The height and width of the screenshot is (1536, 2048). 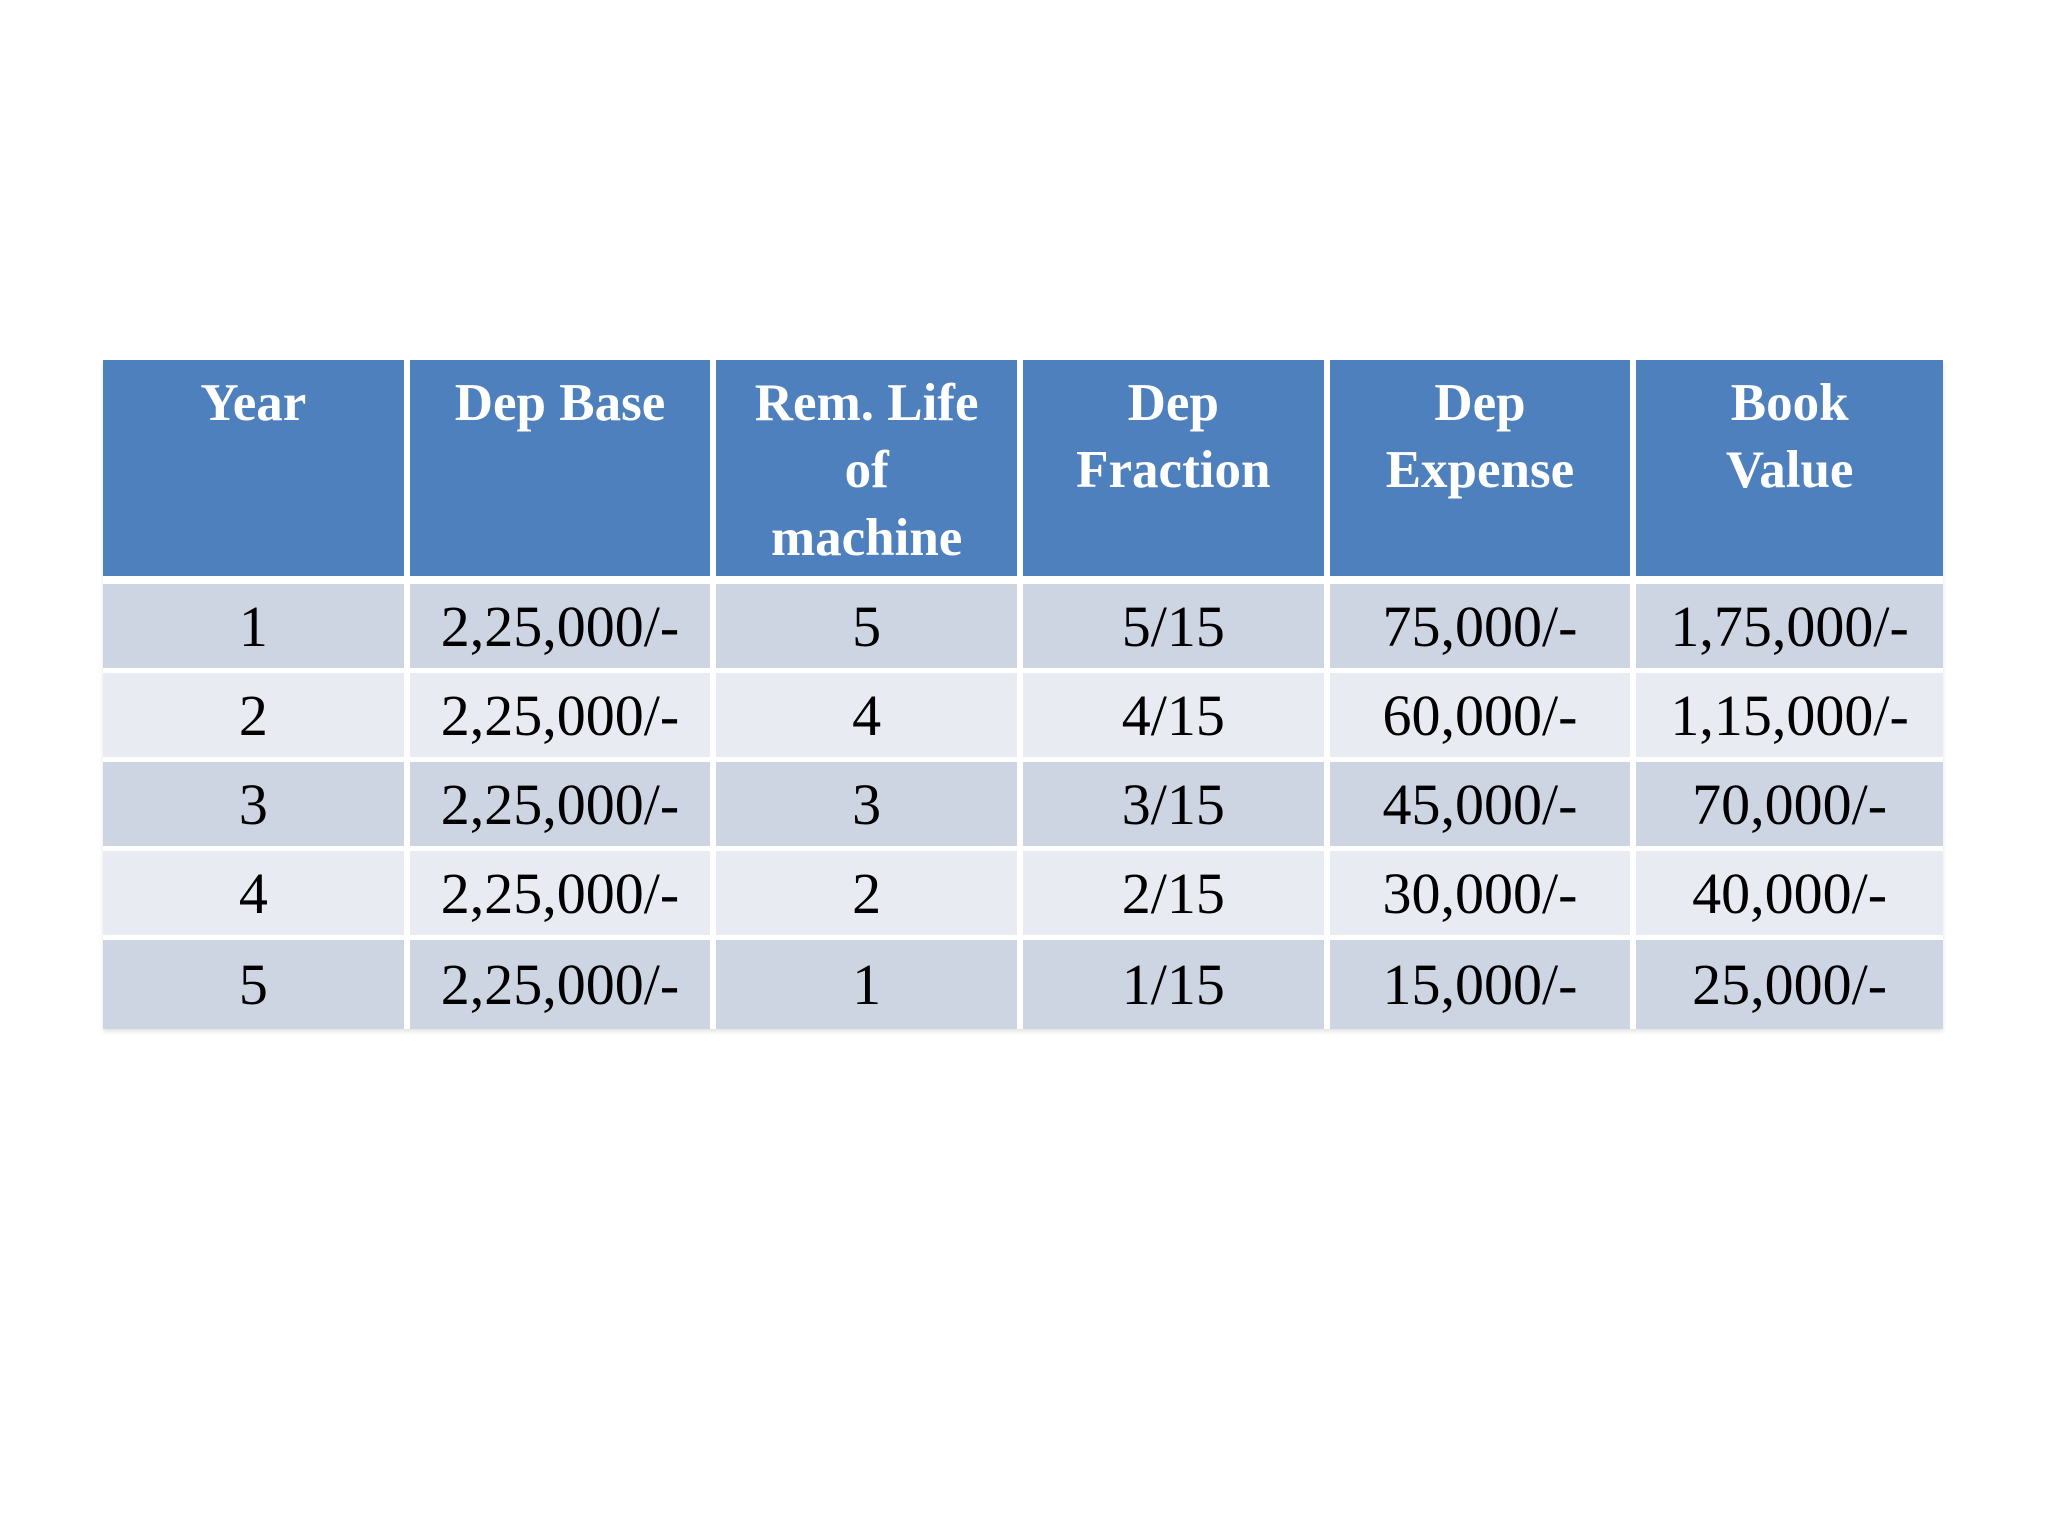 I want to click on column-header: Dep Fraction, so click(x=1176, y=472).